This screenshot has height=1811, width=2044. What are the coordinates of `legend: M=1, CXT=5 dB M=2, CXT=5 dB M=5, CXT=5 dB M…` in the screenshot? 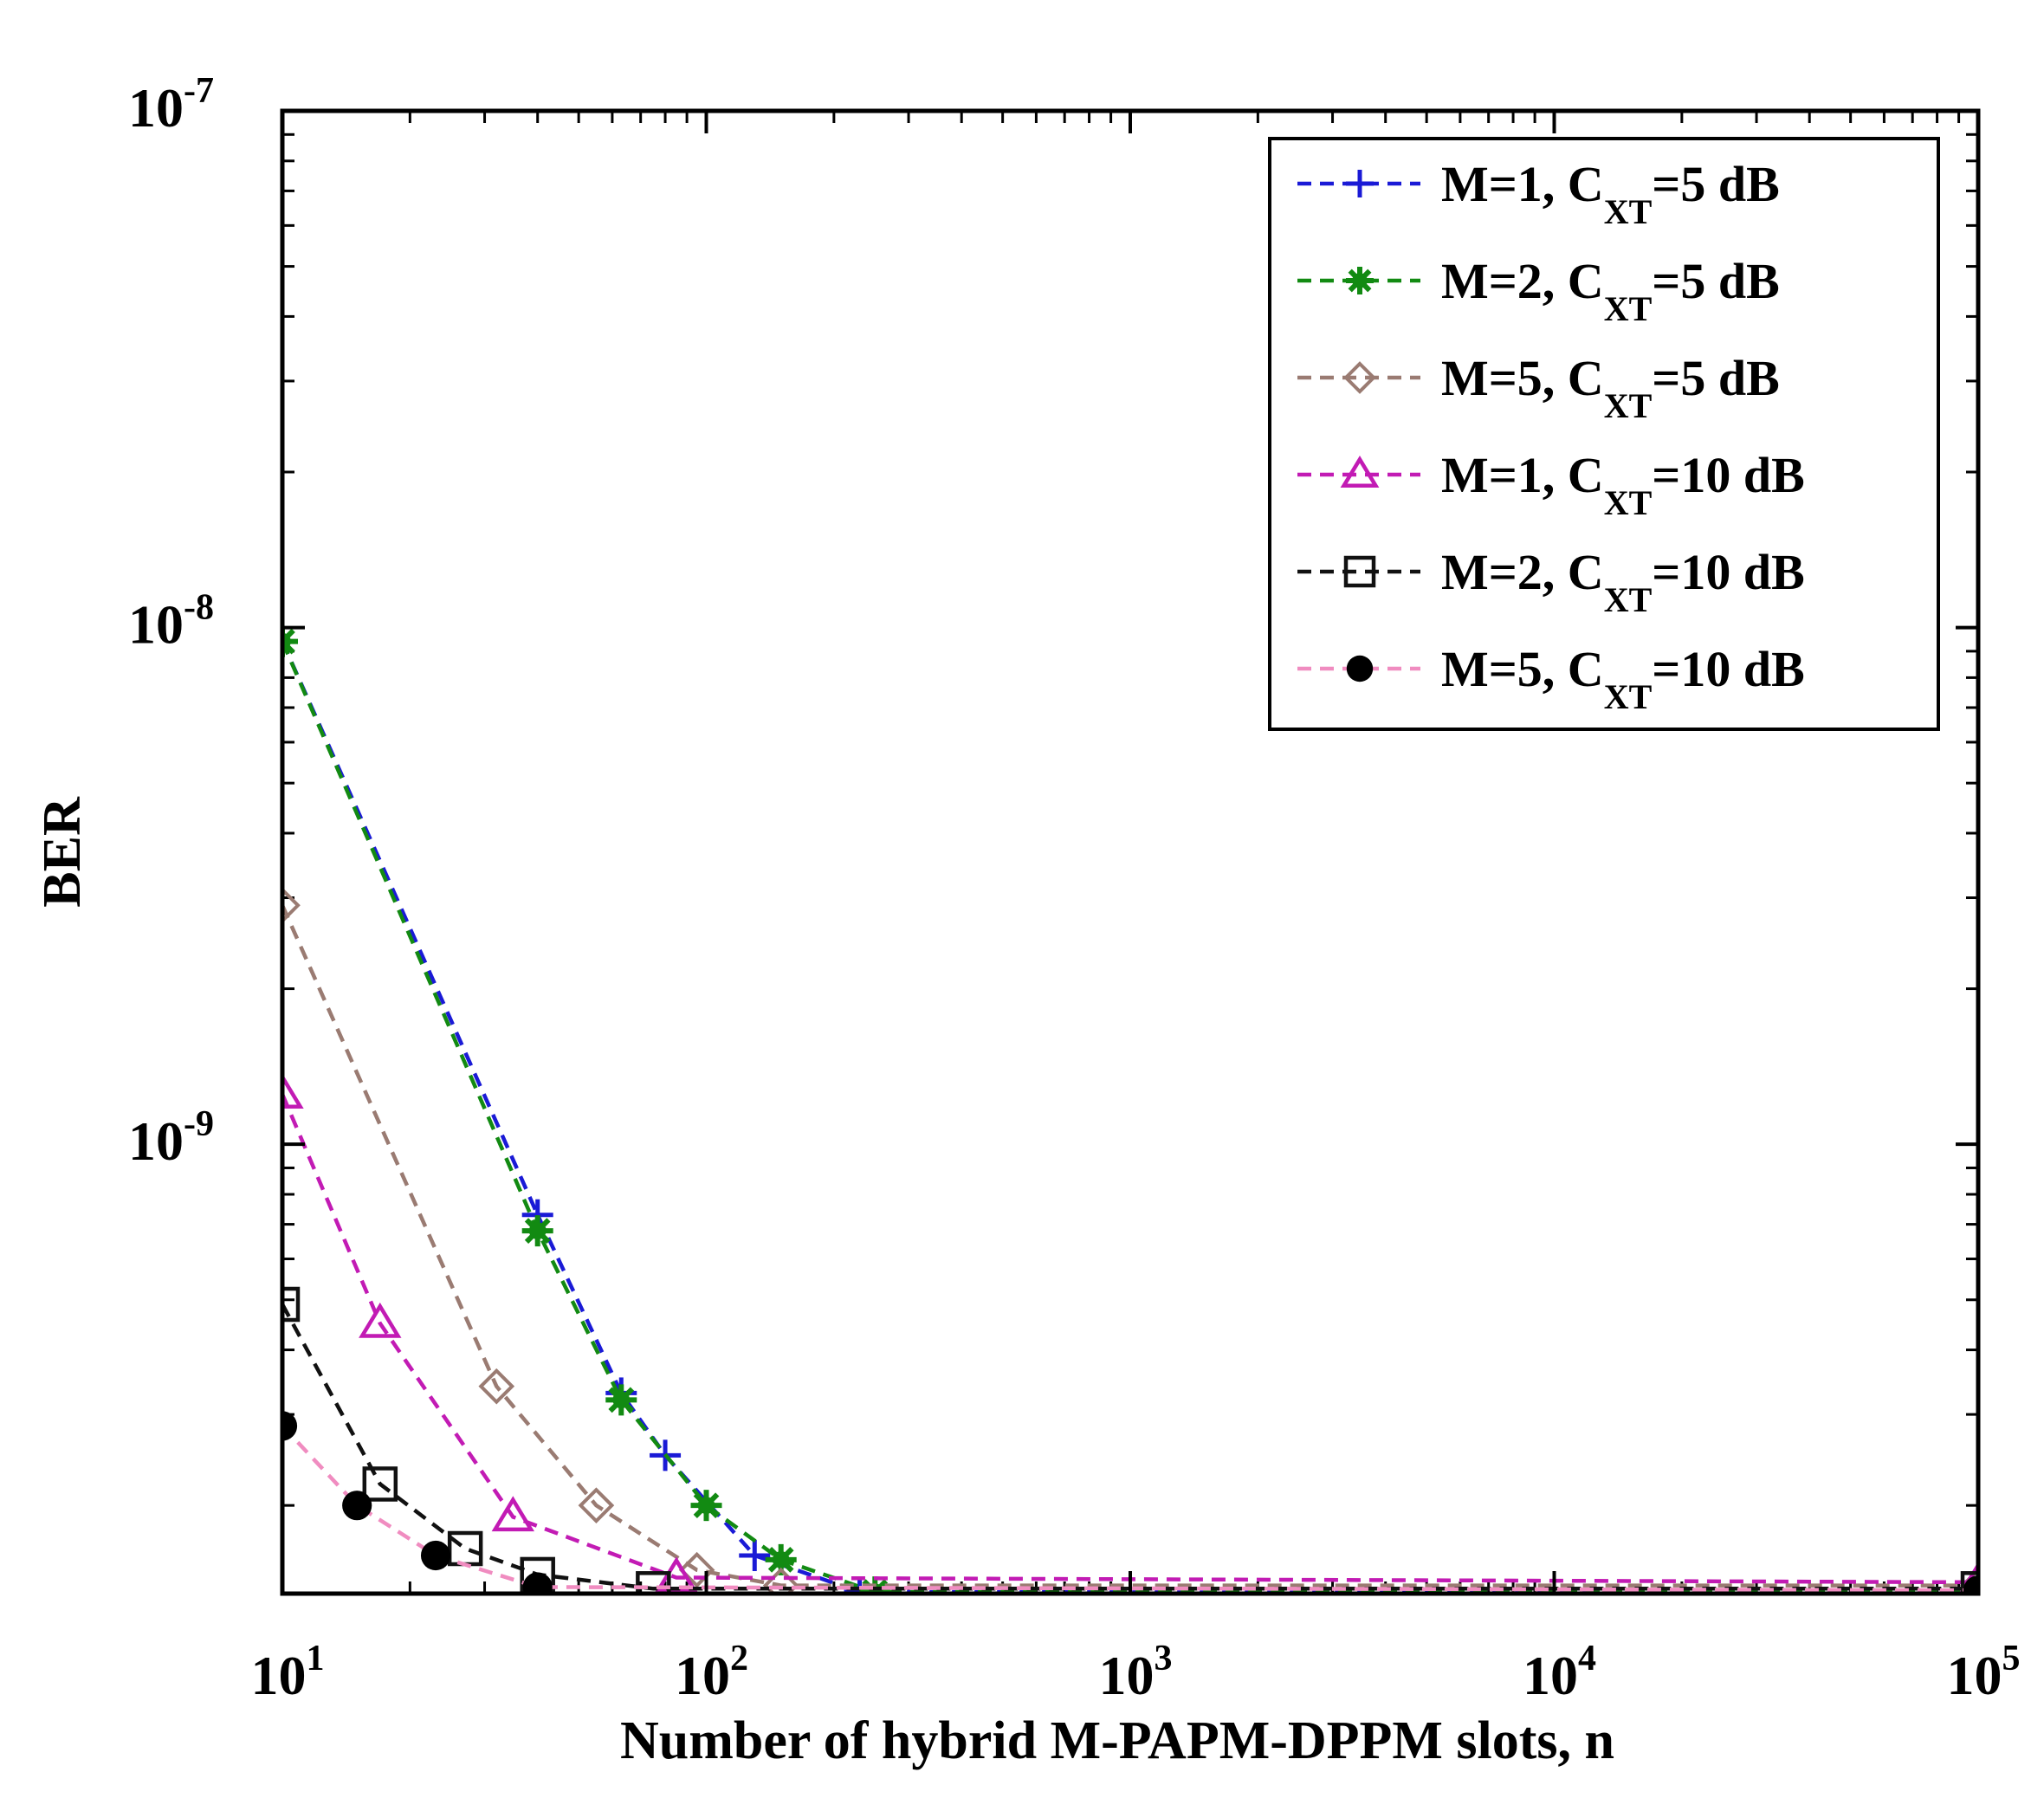 It's located at (1604, 434).